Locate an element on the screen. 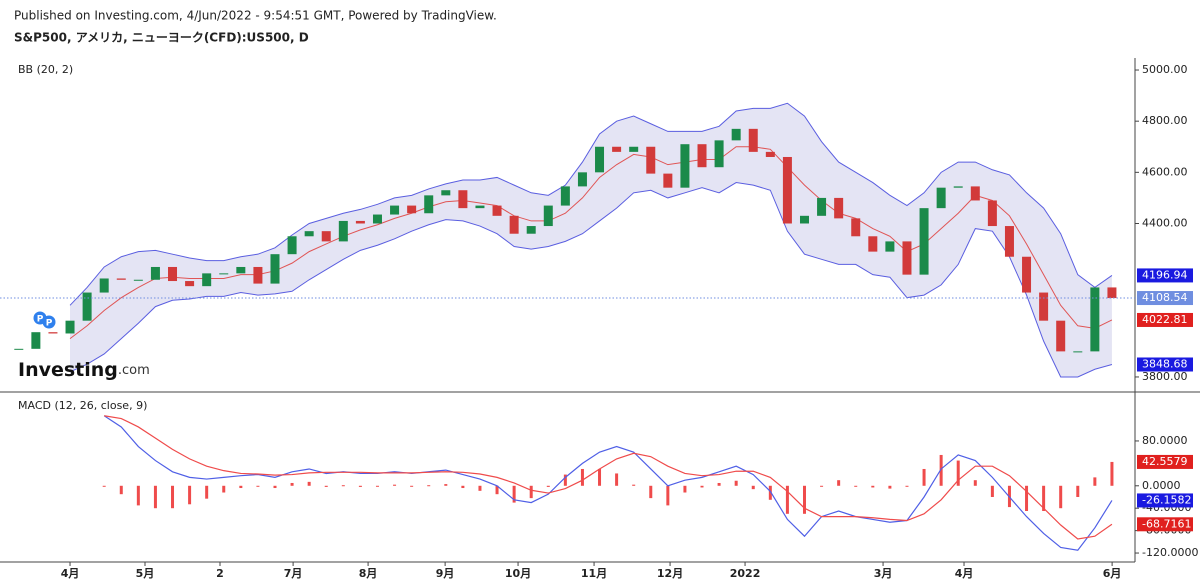  x-tick-label: 2022 is located at coordinates (745, 573).